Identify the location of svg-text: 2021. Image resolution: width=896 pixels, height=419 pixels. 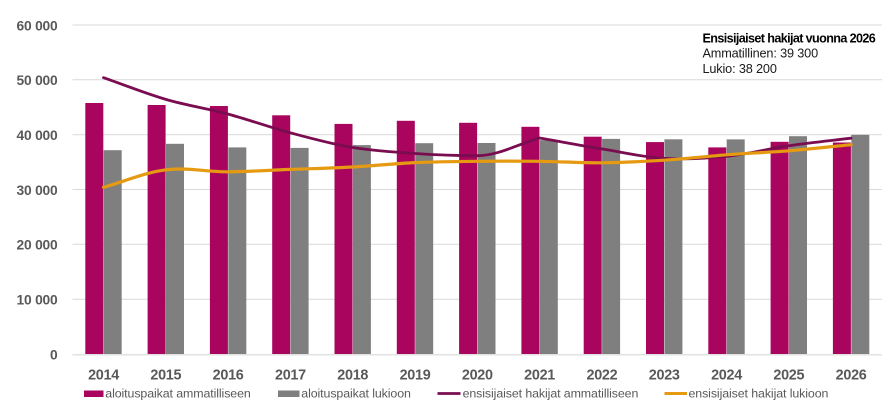
(539, 376).